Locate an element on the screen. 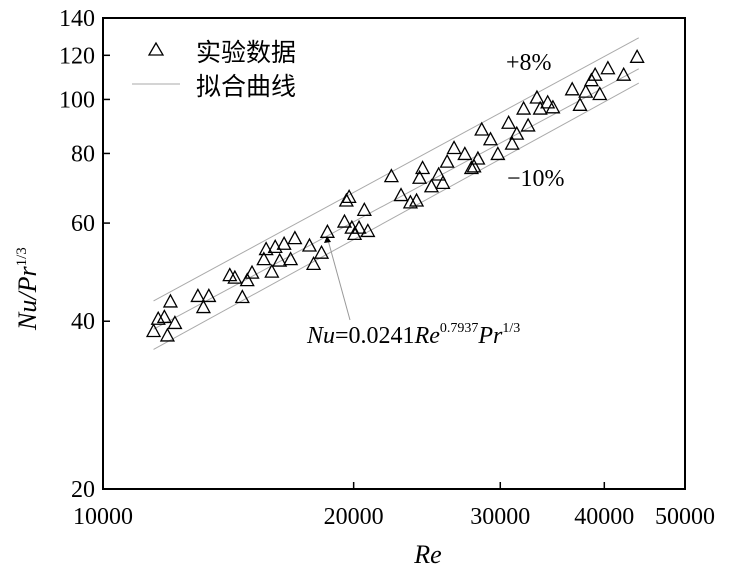 Image resolution: width=739 pixels, height=576 pixels. x-tick-label: 40000 is located at coordinates (604, 517).